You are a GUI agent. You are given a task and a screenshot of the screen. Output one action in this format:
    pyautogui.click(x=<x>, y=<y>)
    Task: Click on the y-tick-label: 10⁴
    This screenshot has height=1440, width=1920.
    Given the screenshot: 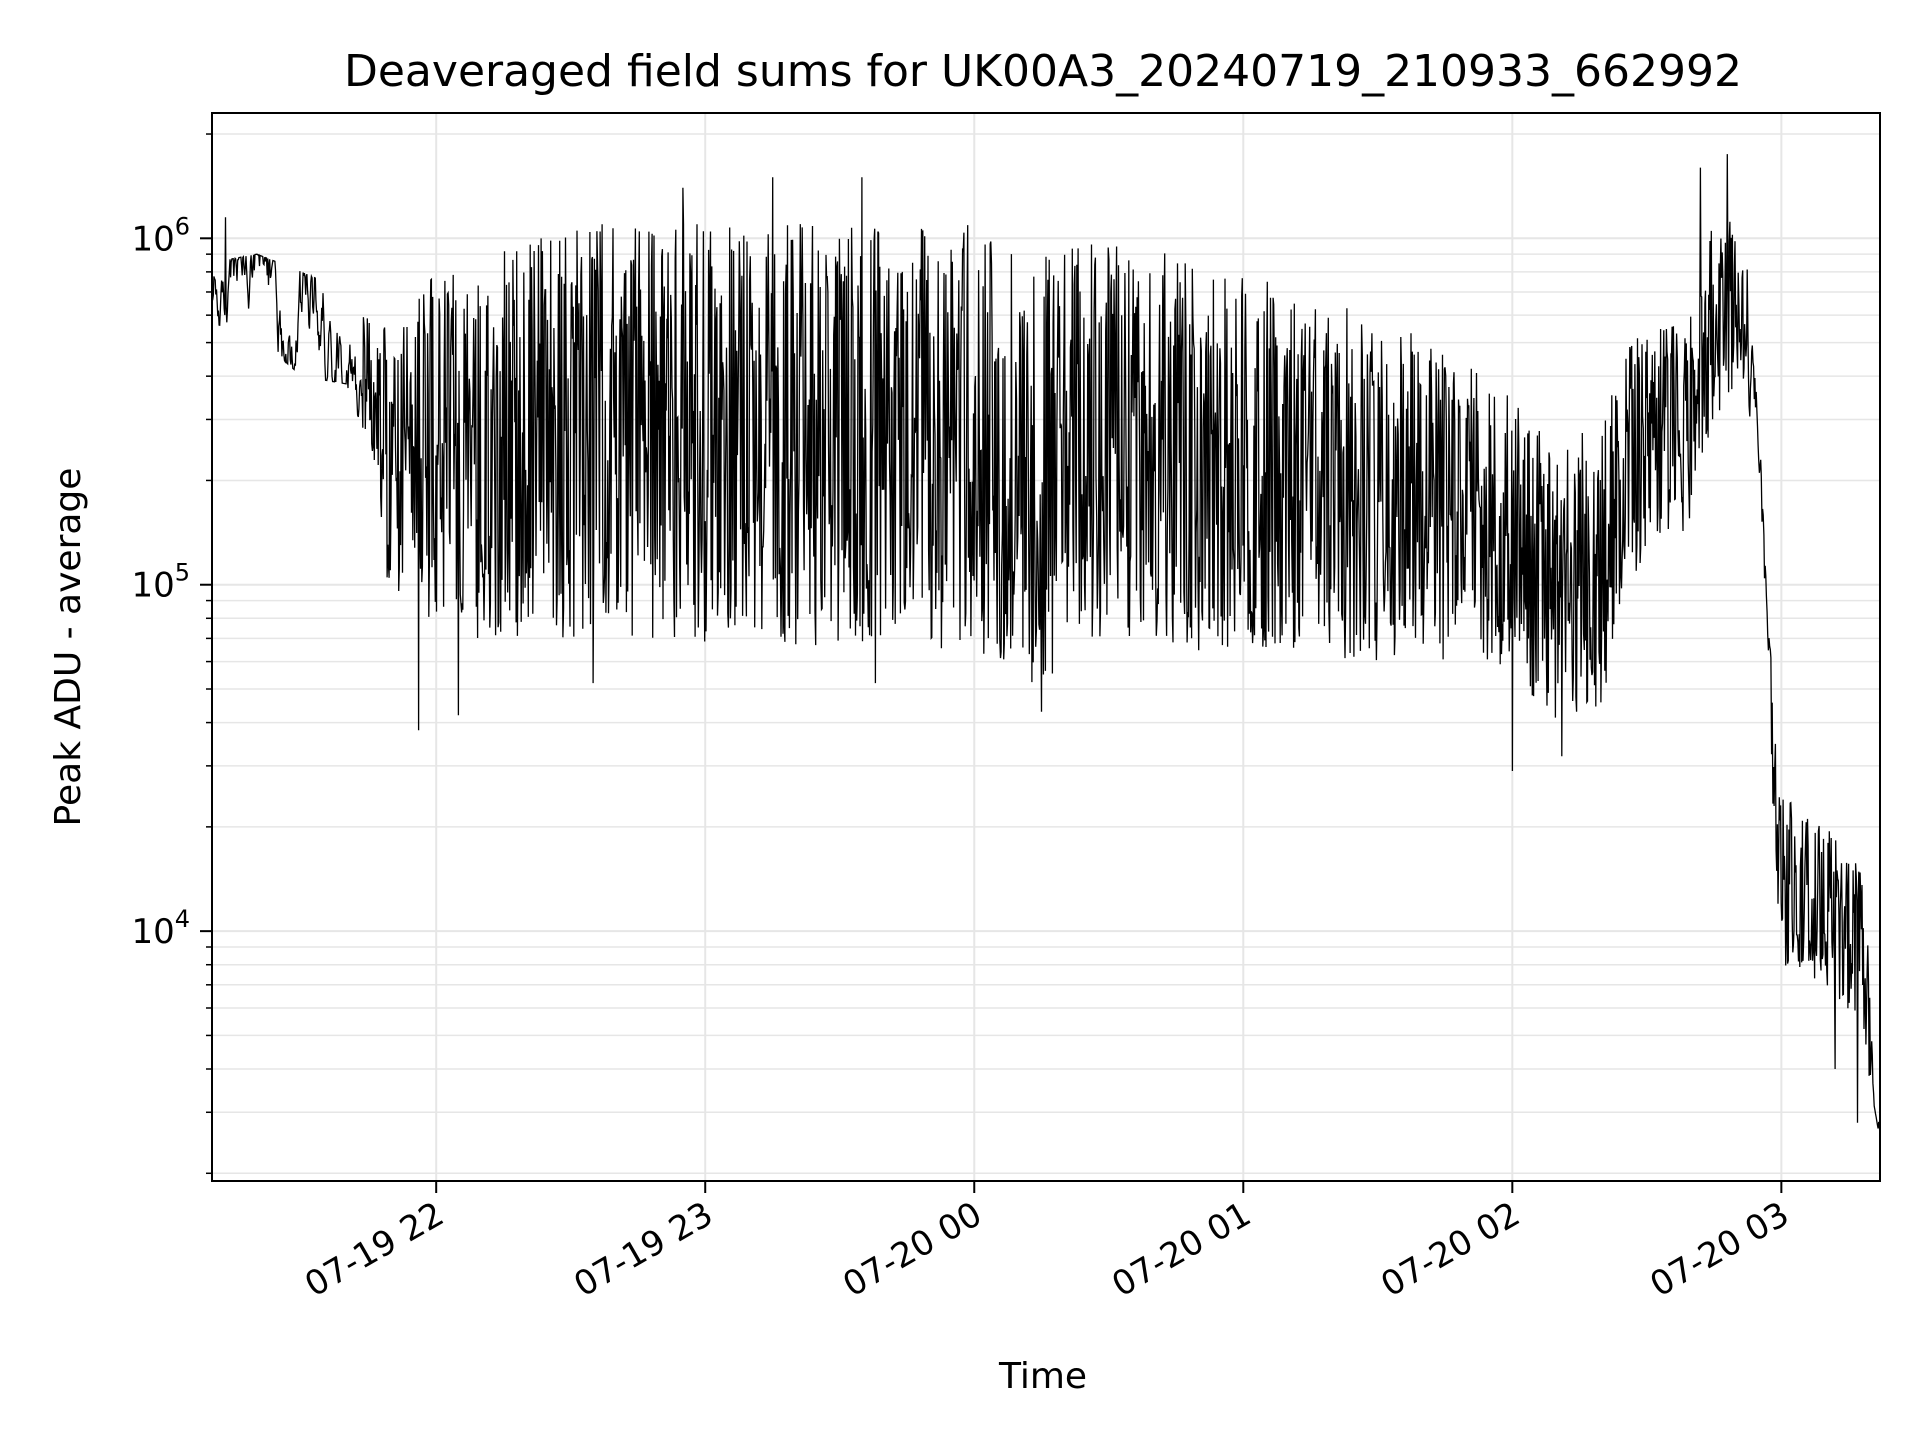 What is the action you would take?
    pyautogui.click(x=160, y=928)
    